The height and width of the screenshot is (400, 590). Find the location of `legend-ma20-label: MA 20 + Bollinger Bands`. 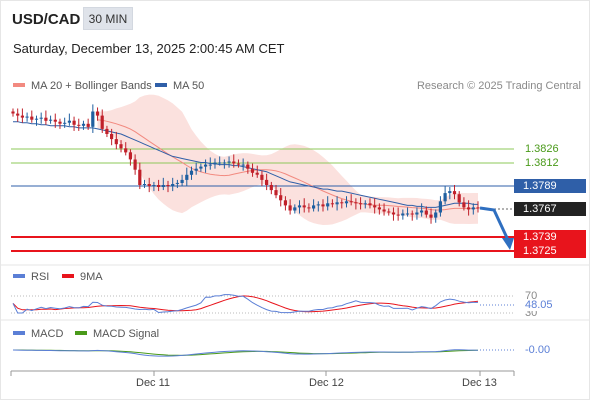

legend-ma20-label: MA 20 + Bollinger Bands is located at coordinates (91, 86).